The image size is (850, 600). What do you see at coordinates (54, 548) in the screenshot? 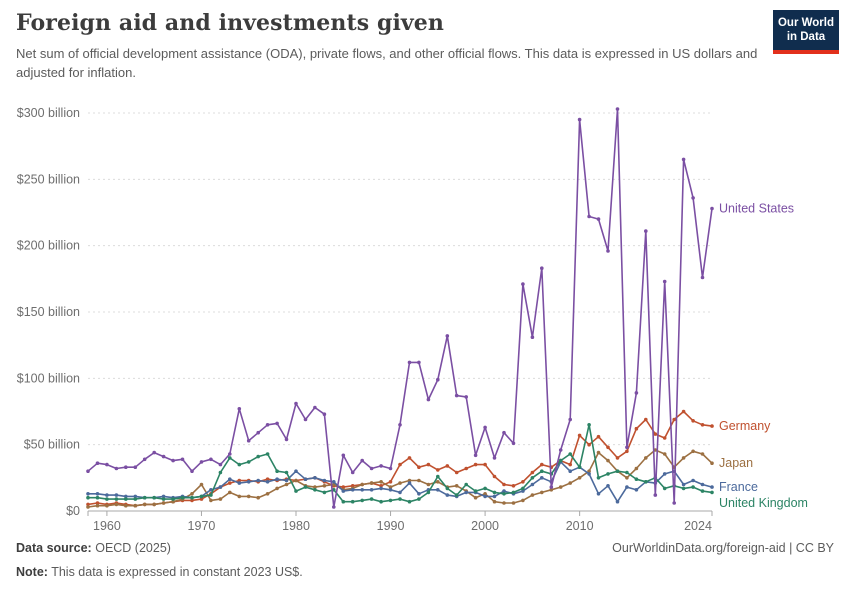
I see `data-source-label: Data source:` at bounding box center [54, 548].